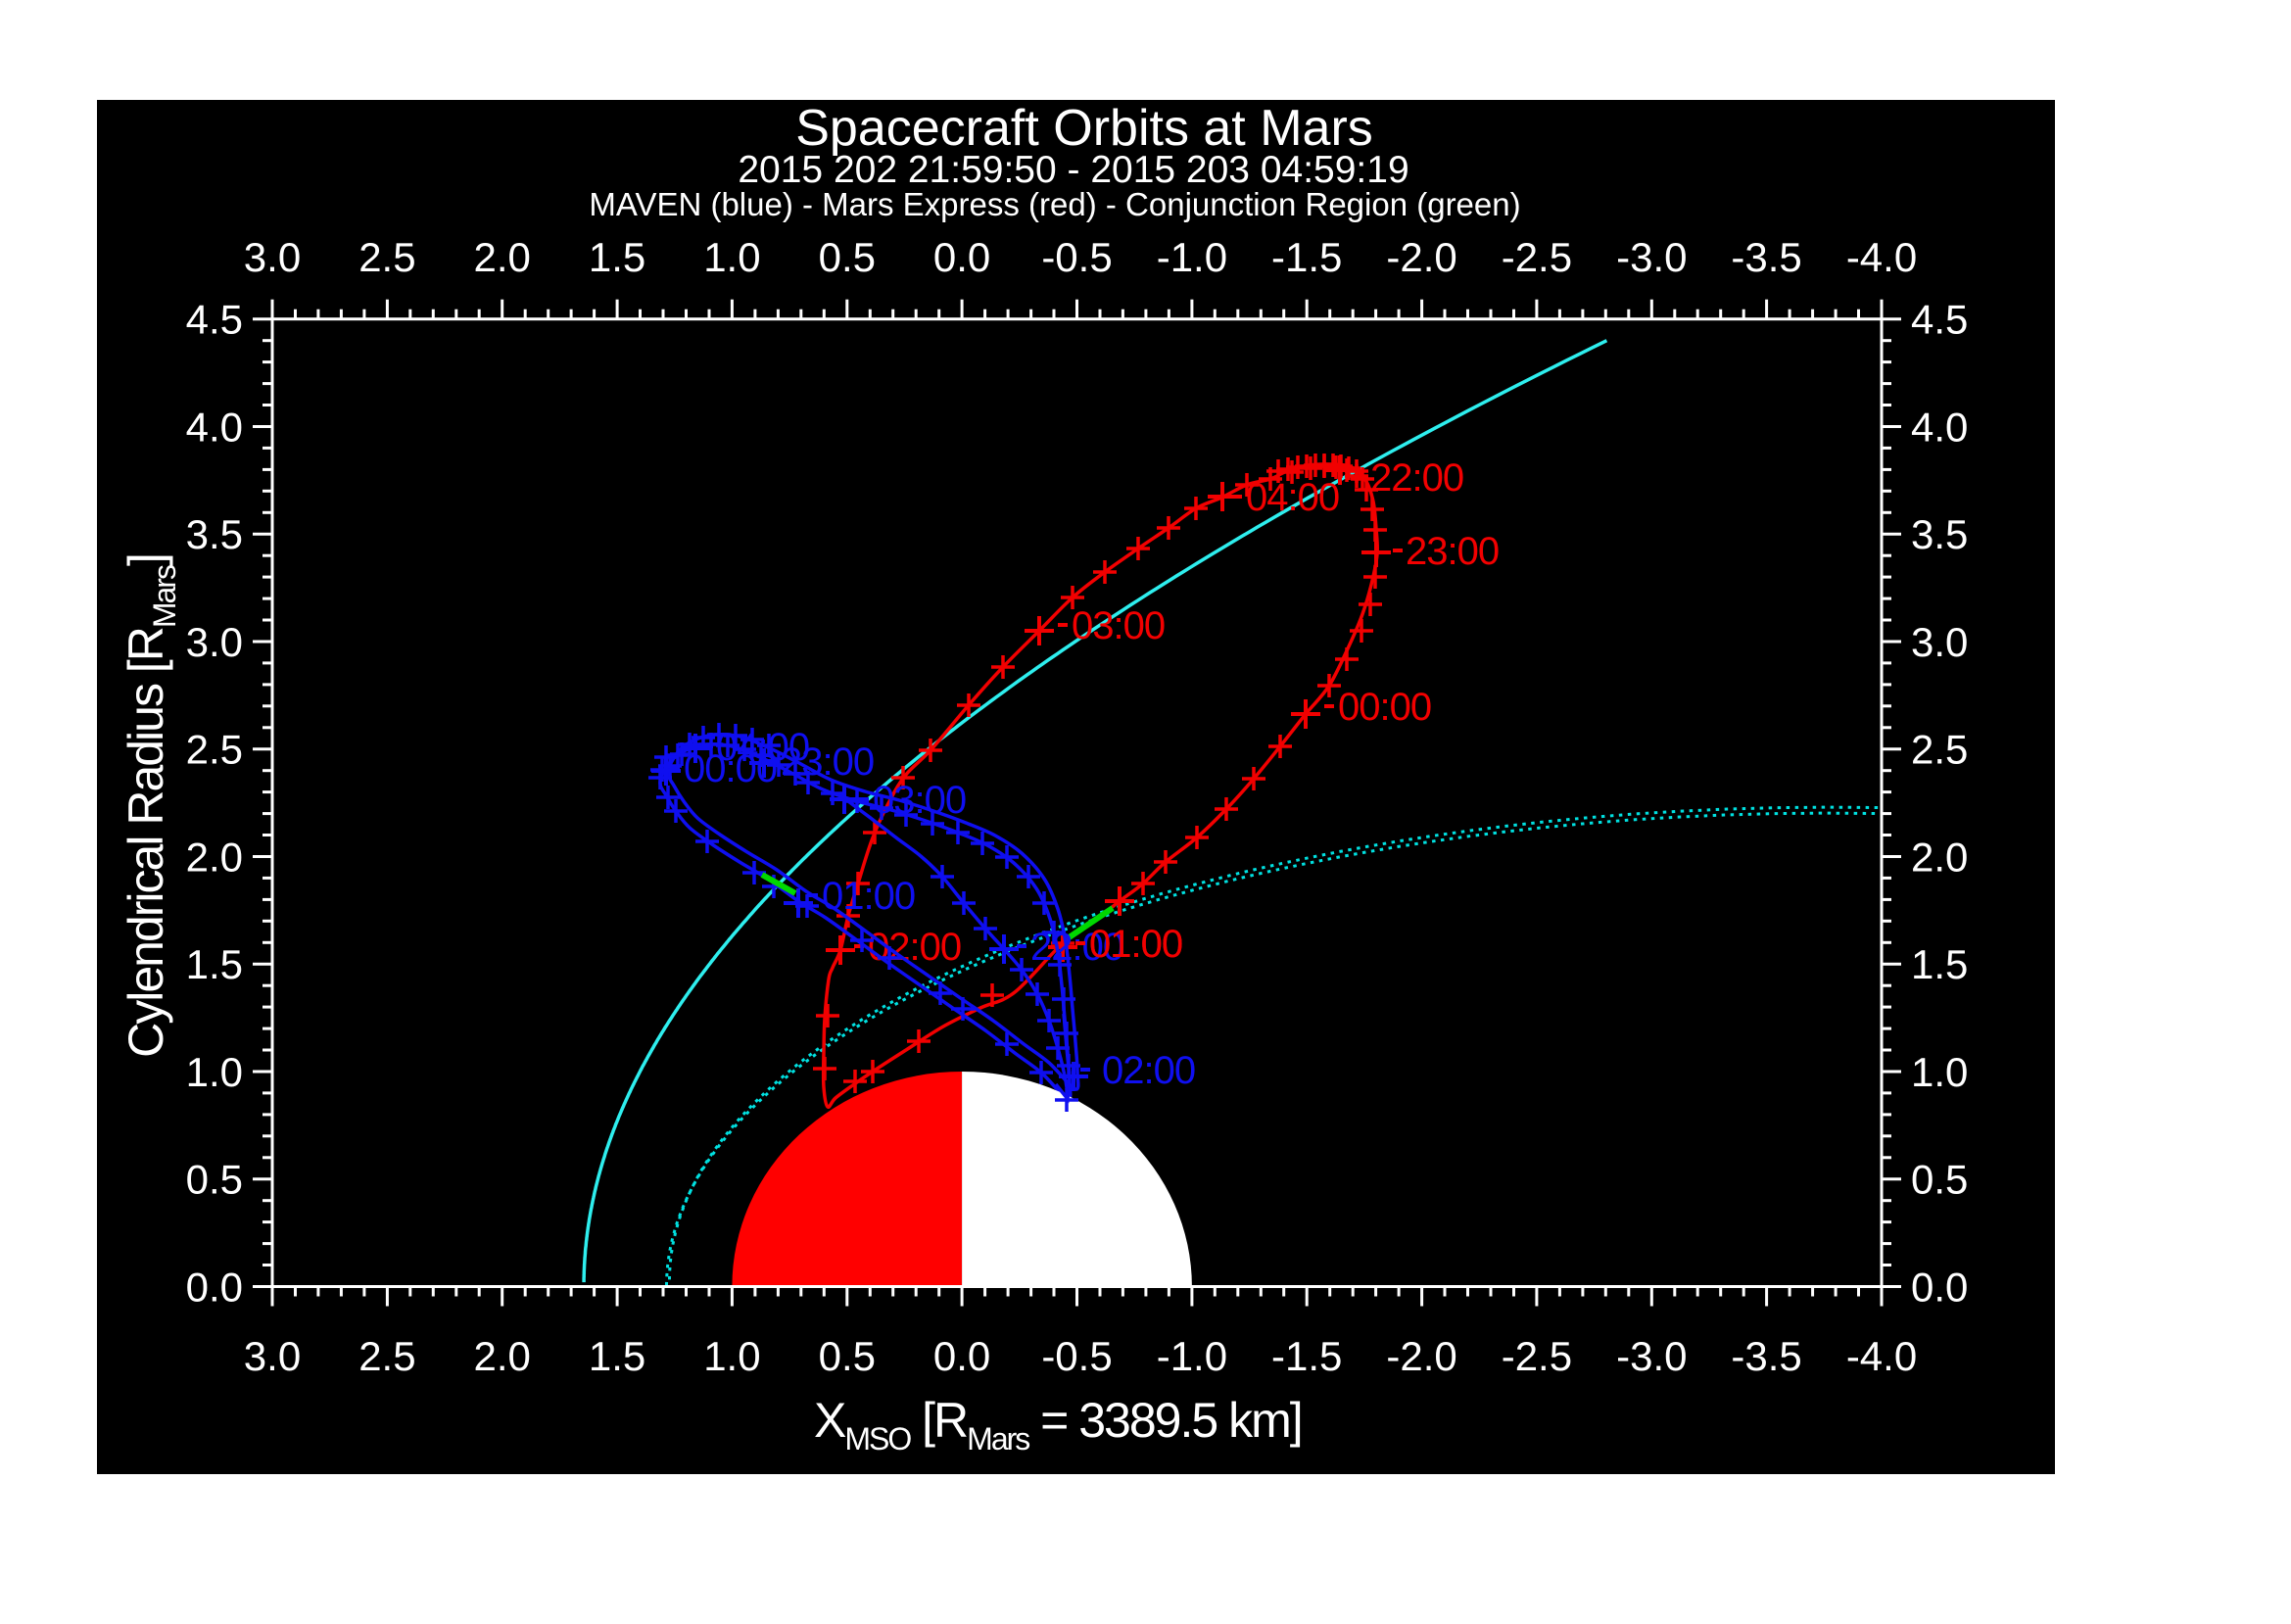 This screenshot has height=1624, width=2291. Describe the element at coordinates (150, 806) in the screenshot. I see `svg-text: Cylendrical Radius [RMars]` at that location.